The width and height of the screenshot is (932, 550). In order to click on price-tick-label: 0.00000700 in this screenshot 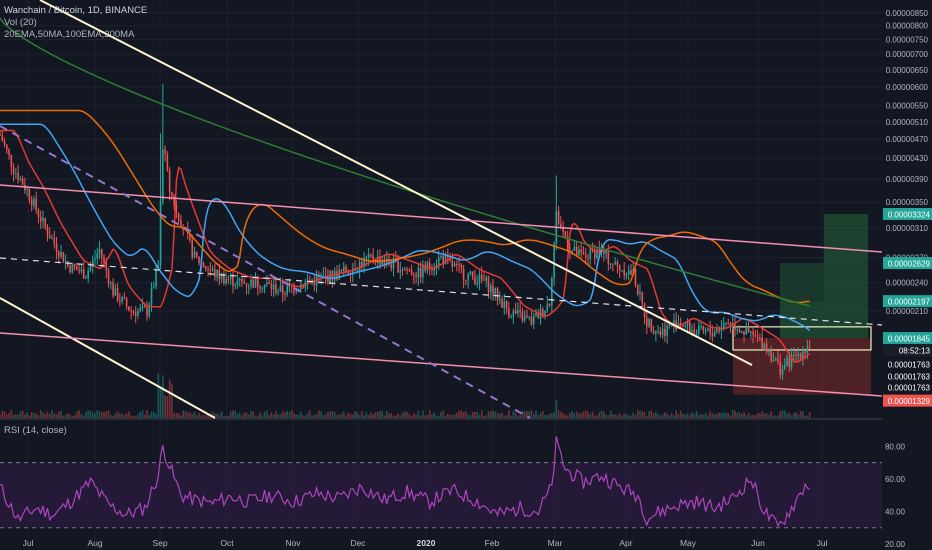, I will do `click(907, 54)`.